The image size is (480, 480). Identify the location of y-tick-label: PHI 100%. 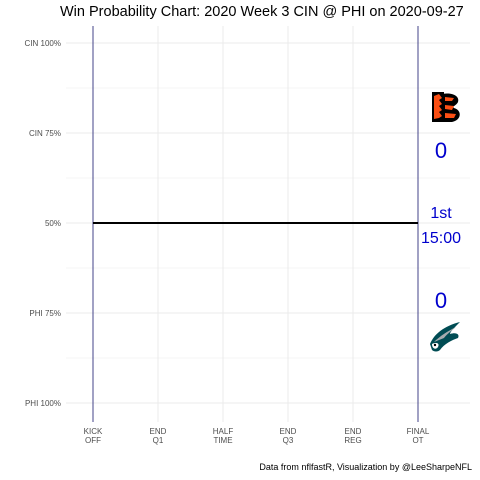
(43, 403).